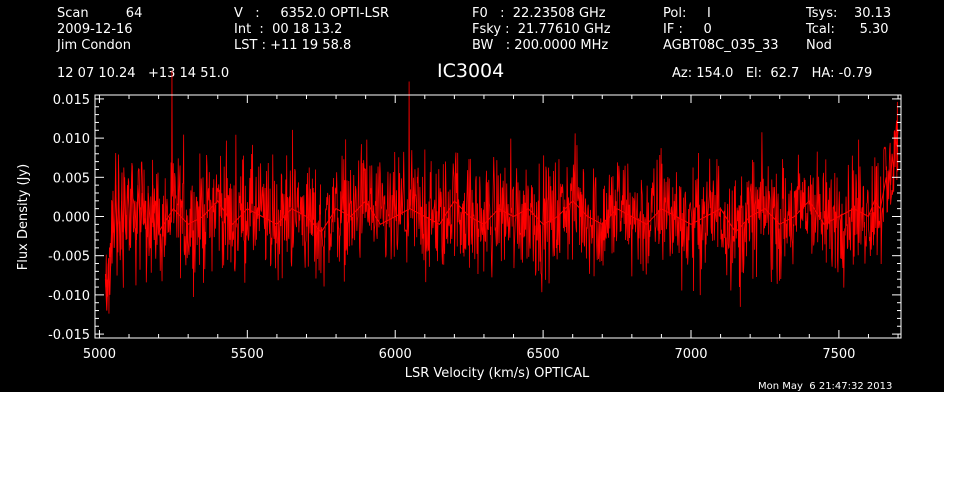 This screenshot has height=490, width=962. Describe the element at coordinates (293, 45) in the screenshot. I see `header-lst: LST : +11 19 58.8` at that location.